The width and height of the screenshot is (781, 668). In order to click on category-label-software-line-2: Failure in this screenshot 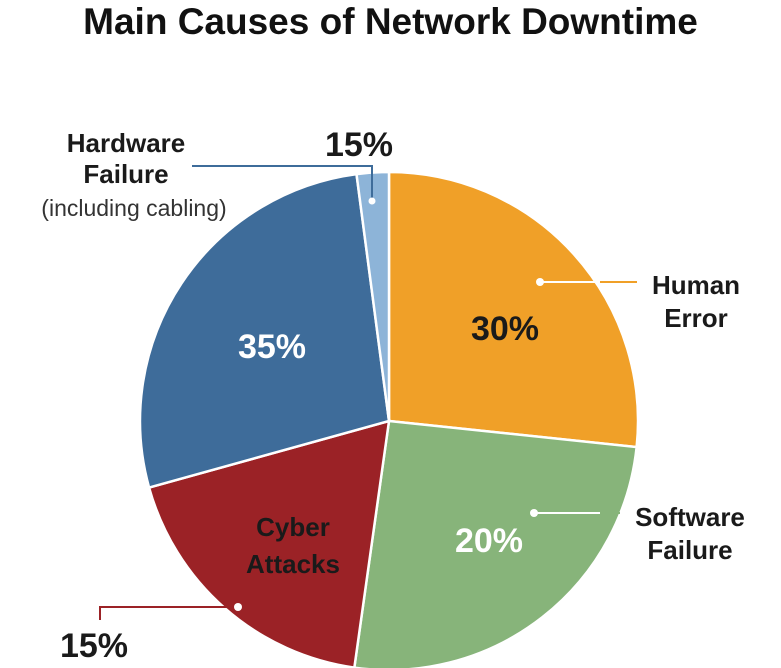, I will do `click(689, 550)`.